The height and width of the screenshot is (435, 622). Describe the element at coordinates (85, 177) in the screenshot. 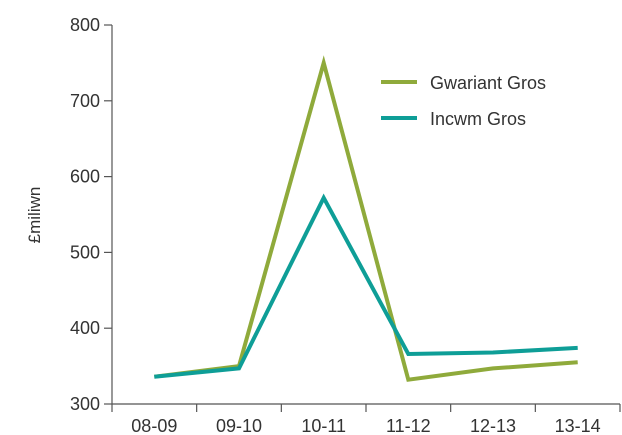

I see `y-tick-label: 600` at that location.